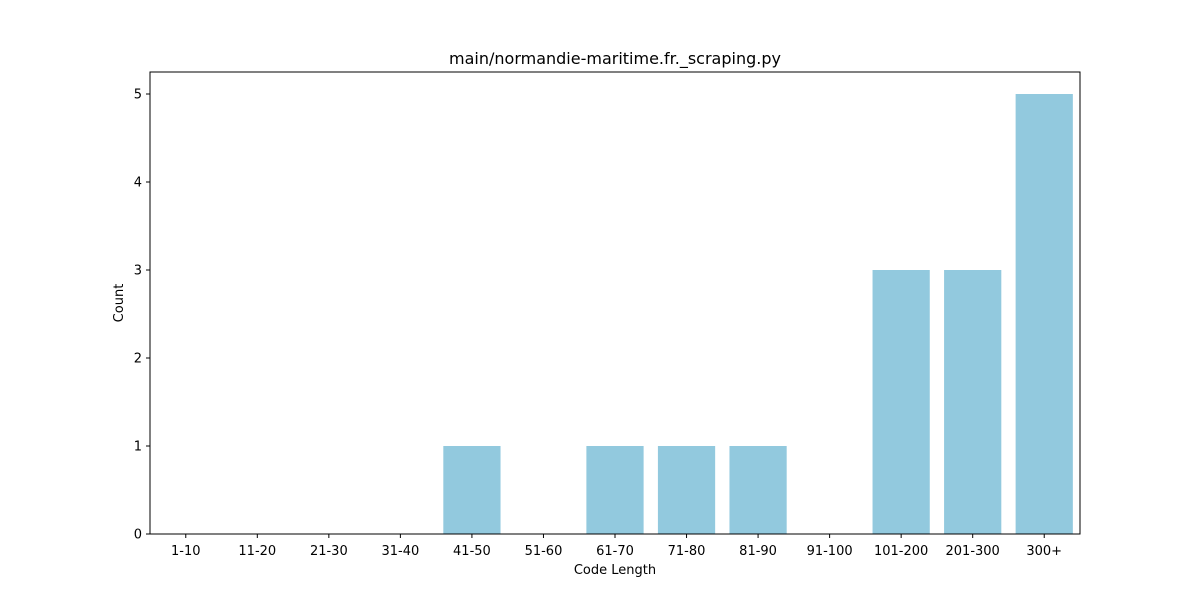 This screenshot has height=600, width=1200. What do you see at coordinates (142, 315) in the screenshot?
I see `y-axis-ticks: 0 1 2 3 4 5` at bounding box center [142, 315].